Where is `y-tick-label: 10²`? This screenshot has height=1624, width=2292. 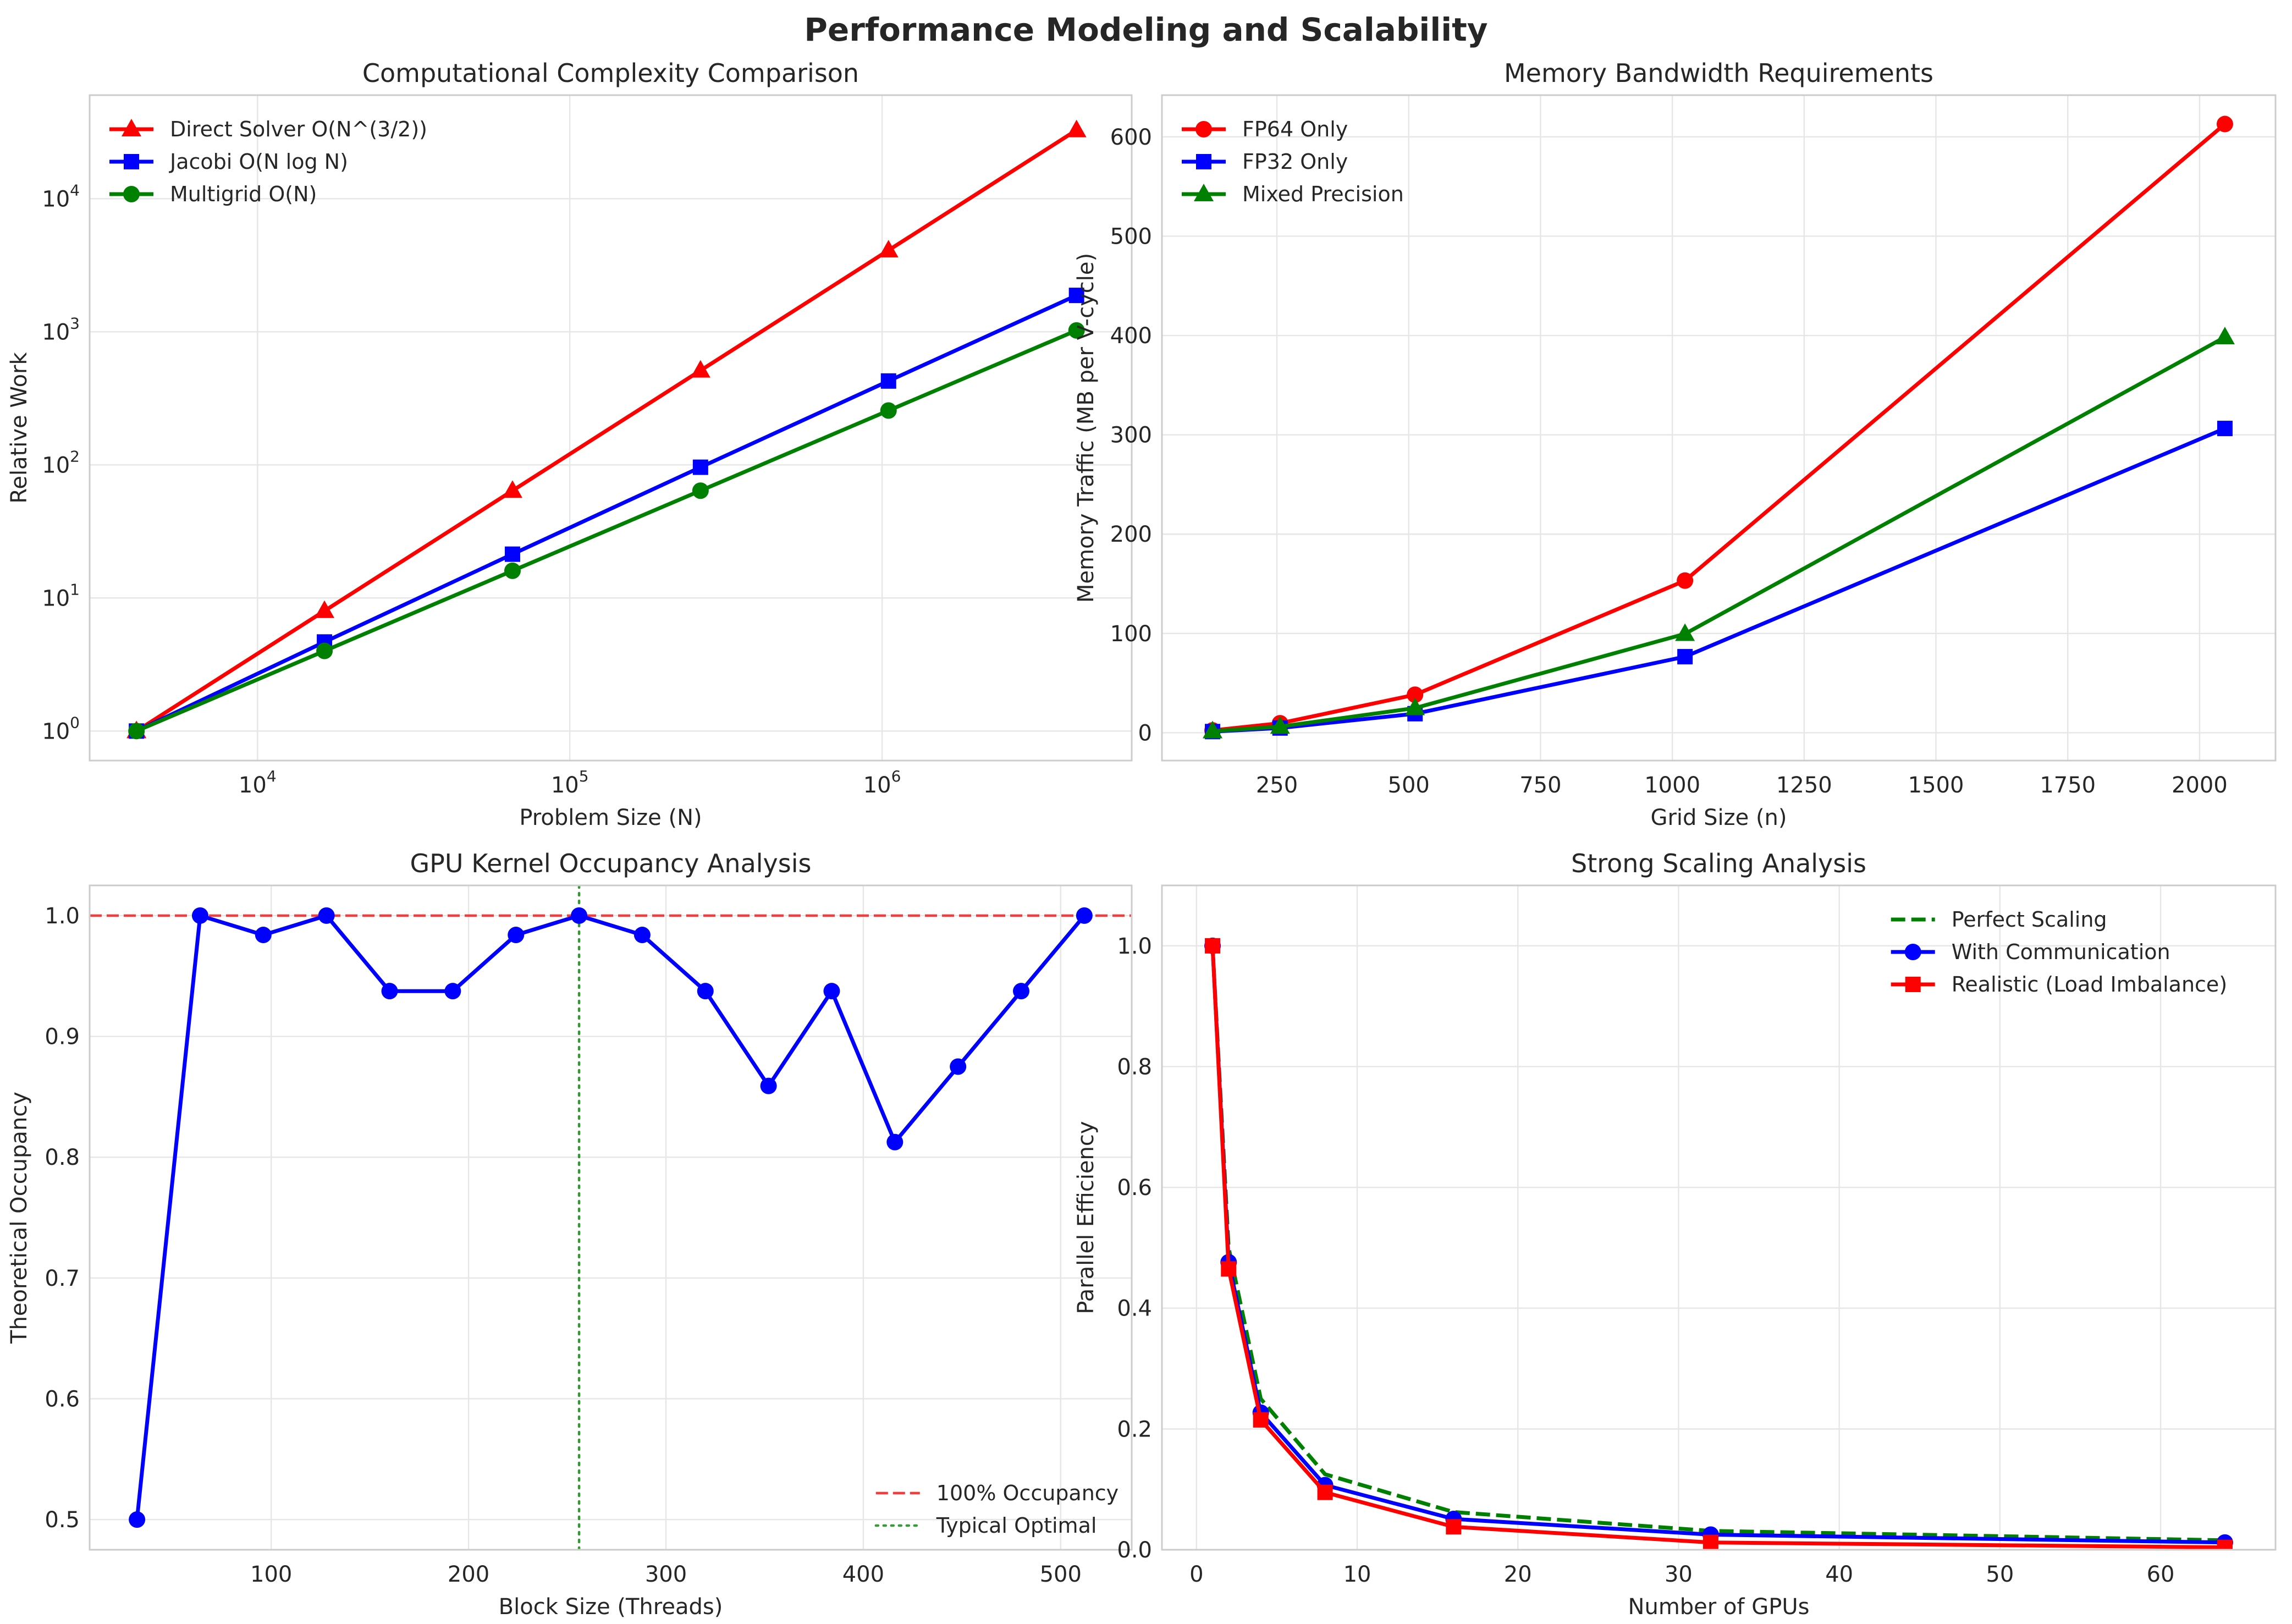 y-tick-label: 10² is located at coordinates (61, 462).